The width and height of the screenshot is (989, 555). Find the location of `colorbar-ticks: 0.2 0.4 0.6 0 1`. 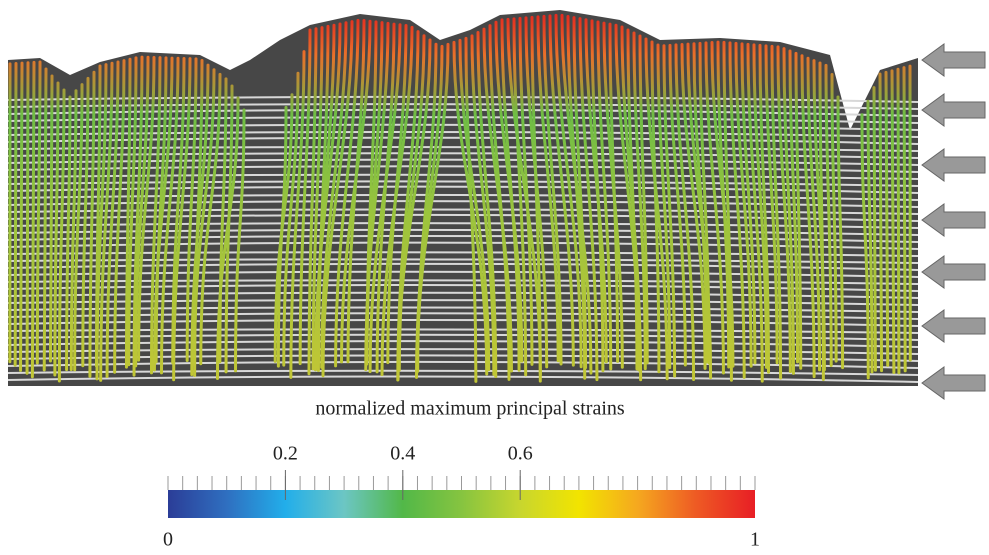

colorbar-ticks: 0.2 0.4 0.6 0 1 is located at coordinates (461, 497).